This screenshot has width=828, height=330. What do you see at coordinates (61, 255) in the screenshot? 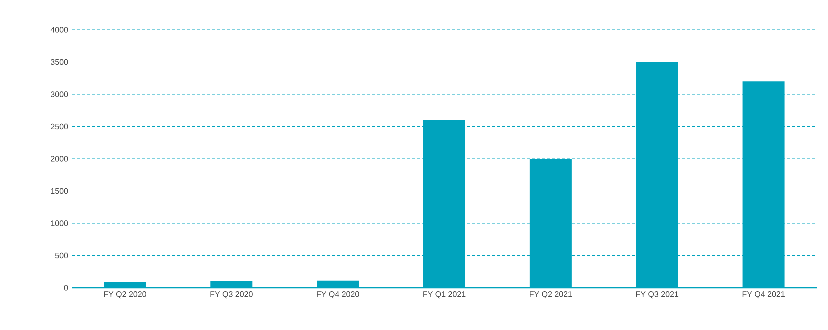
I see `y-tick-label: 500` at bounding box center [61, 255].